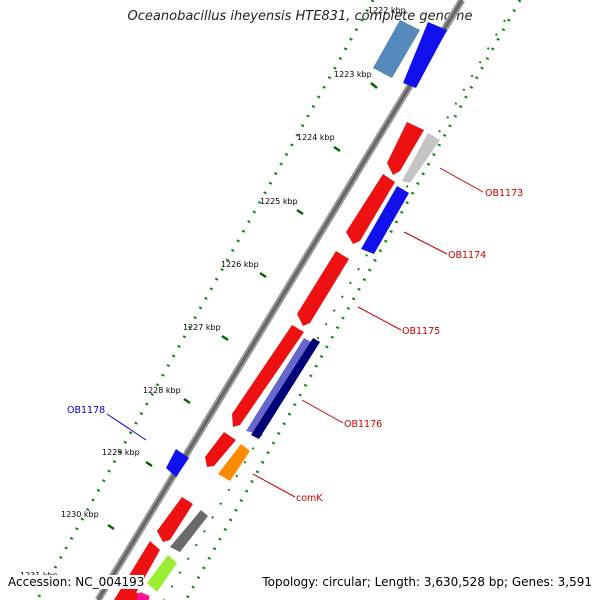 The image size is (600, 600). I want to click on accession-text: Accession: NC_004193, so click(76, 582).